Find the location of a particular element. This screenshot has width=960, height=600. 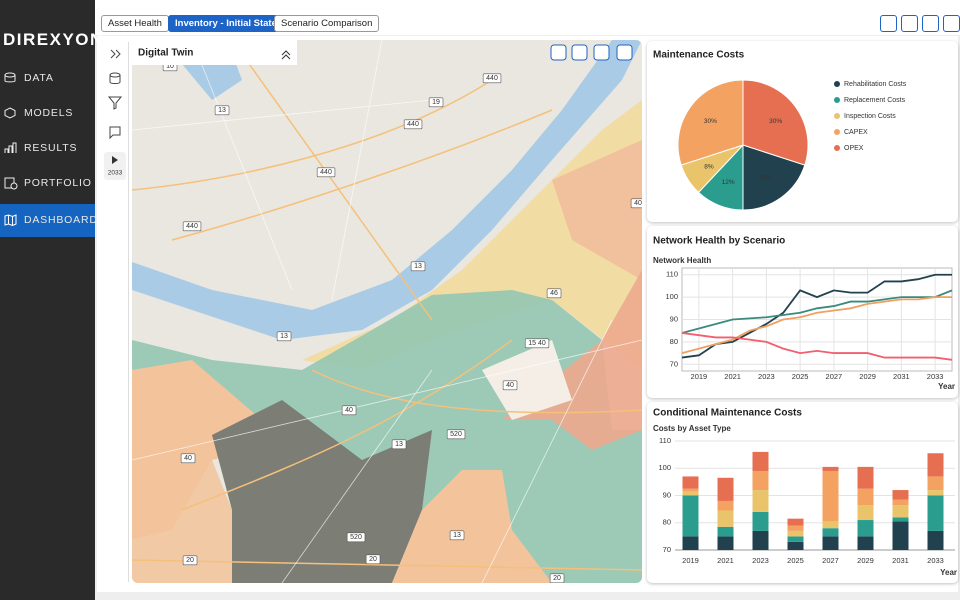

y-tick-label: 100 is located at coordinates (664, 467).